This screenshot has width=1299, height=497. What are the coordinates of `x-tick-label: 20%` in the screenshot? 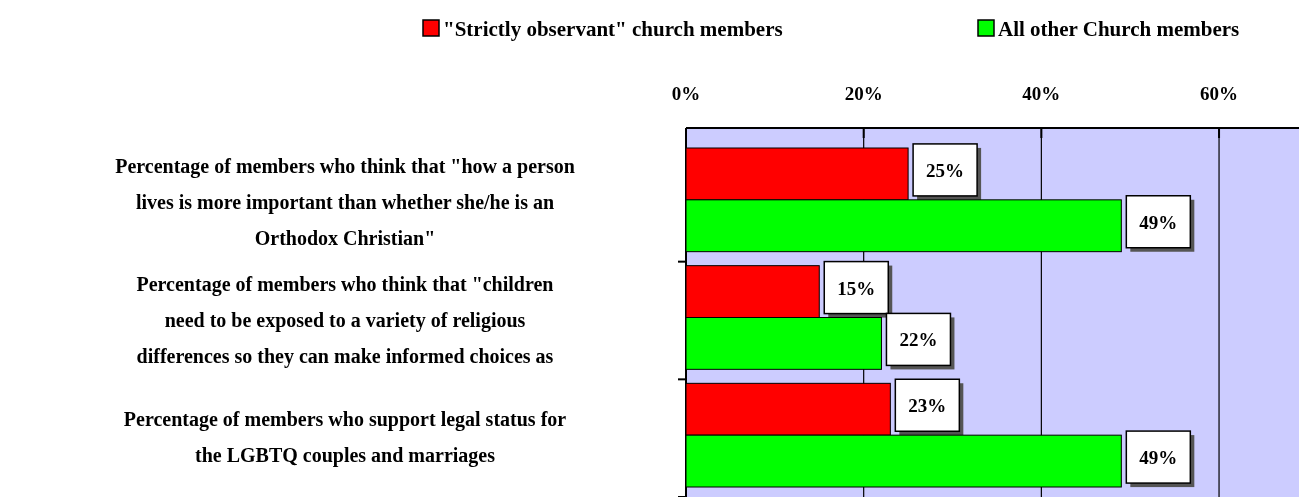 It's located at (863, 93).